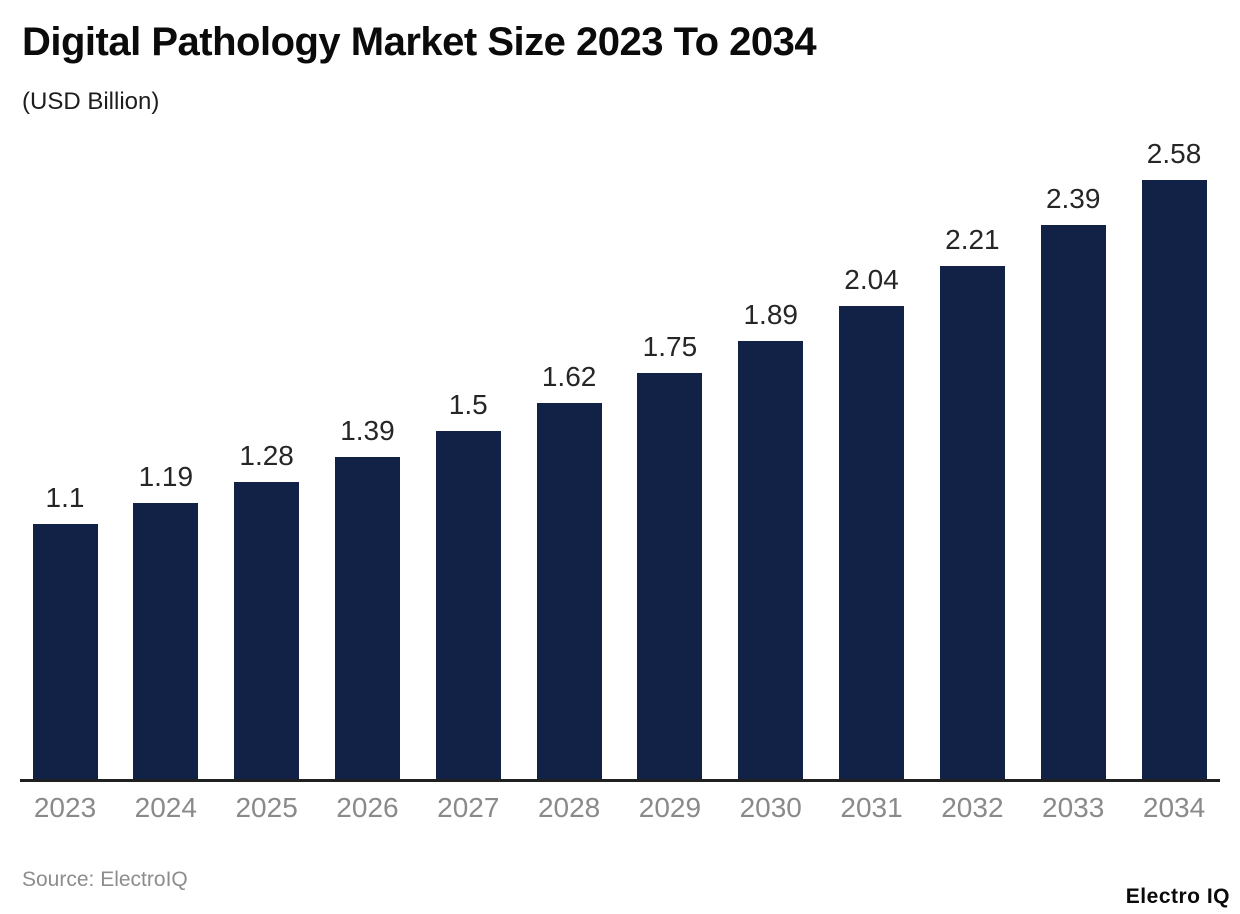 The image size is (1240, 914). What do you see at coordinates (266, 807) in the screenshot?
I see `x-tick-label-2025: 2025` at bounding box center [266, 807].